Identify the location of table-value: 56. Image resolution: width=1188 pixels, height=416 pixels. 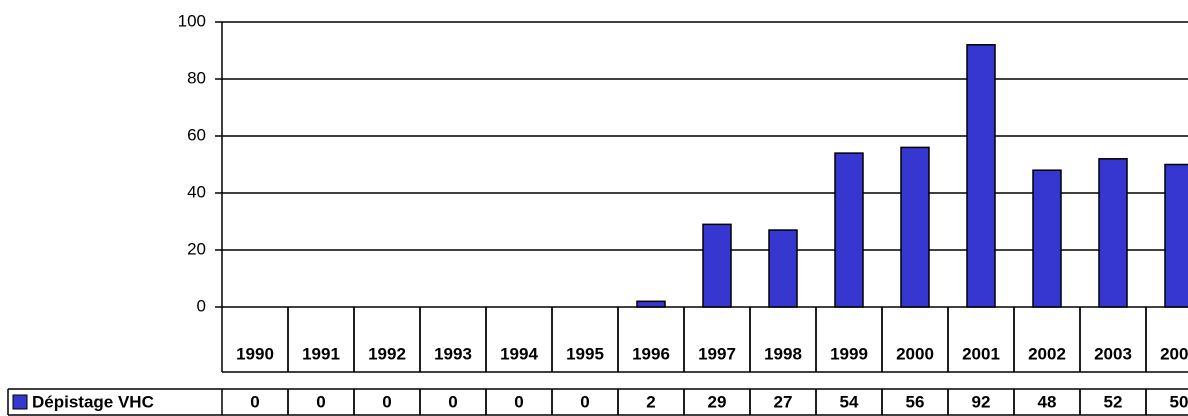
(915, 401).